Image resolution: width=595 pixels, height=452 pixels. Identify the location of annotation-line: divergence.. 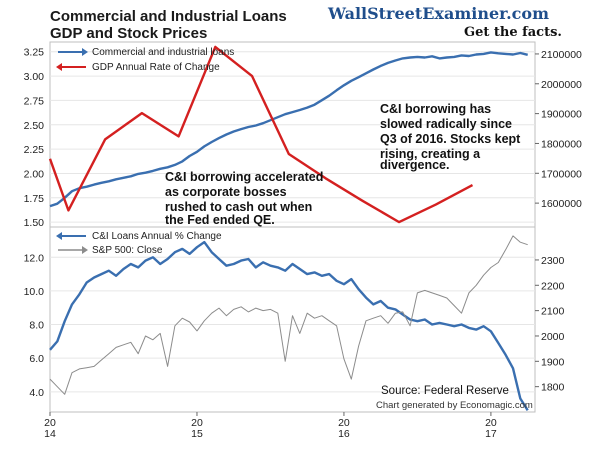
(414, 165).